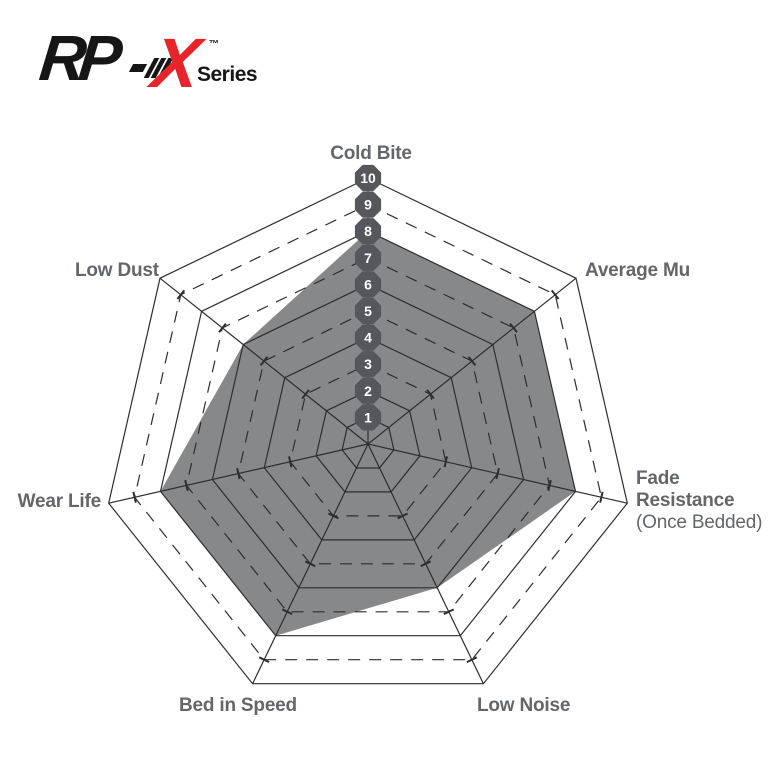  What do you see at coordinates (238, 705) in the screenshot?
I see `axis-label-bed-in-speed: Bed in Speed` at bounding box center [238, 705].